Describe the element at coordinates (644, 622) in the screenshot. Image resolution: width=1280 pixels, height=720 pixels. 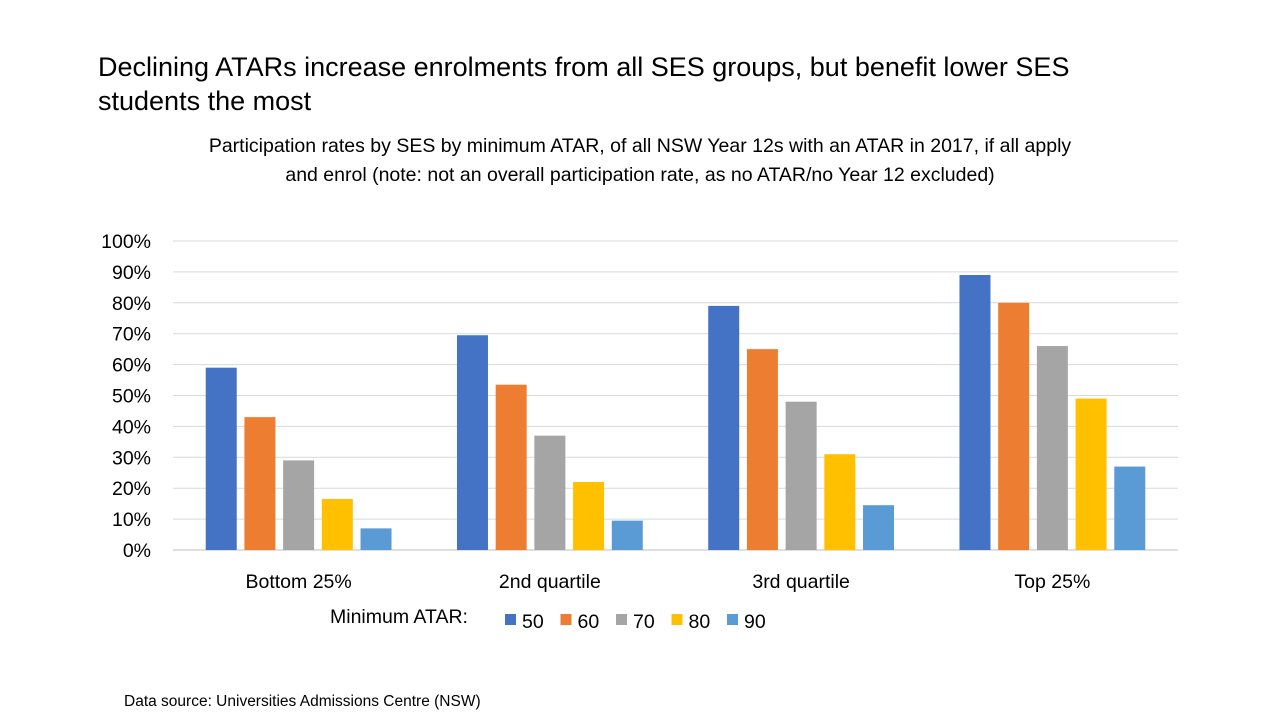
I see `legend-label-70: 70` at that location.